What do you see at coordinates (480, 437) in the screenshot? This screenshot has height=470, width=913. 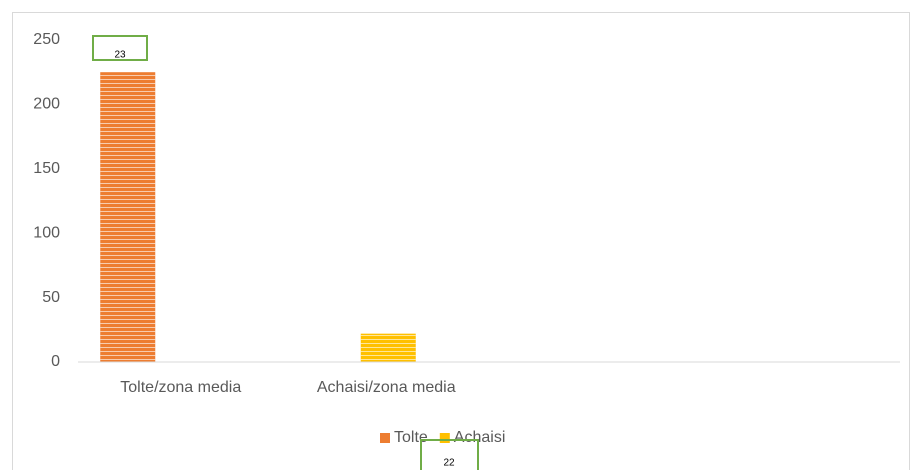 I see `legend-label: Achaisi` at bounding box center [480, 437].